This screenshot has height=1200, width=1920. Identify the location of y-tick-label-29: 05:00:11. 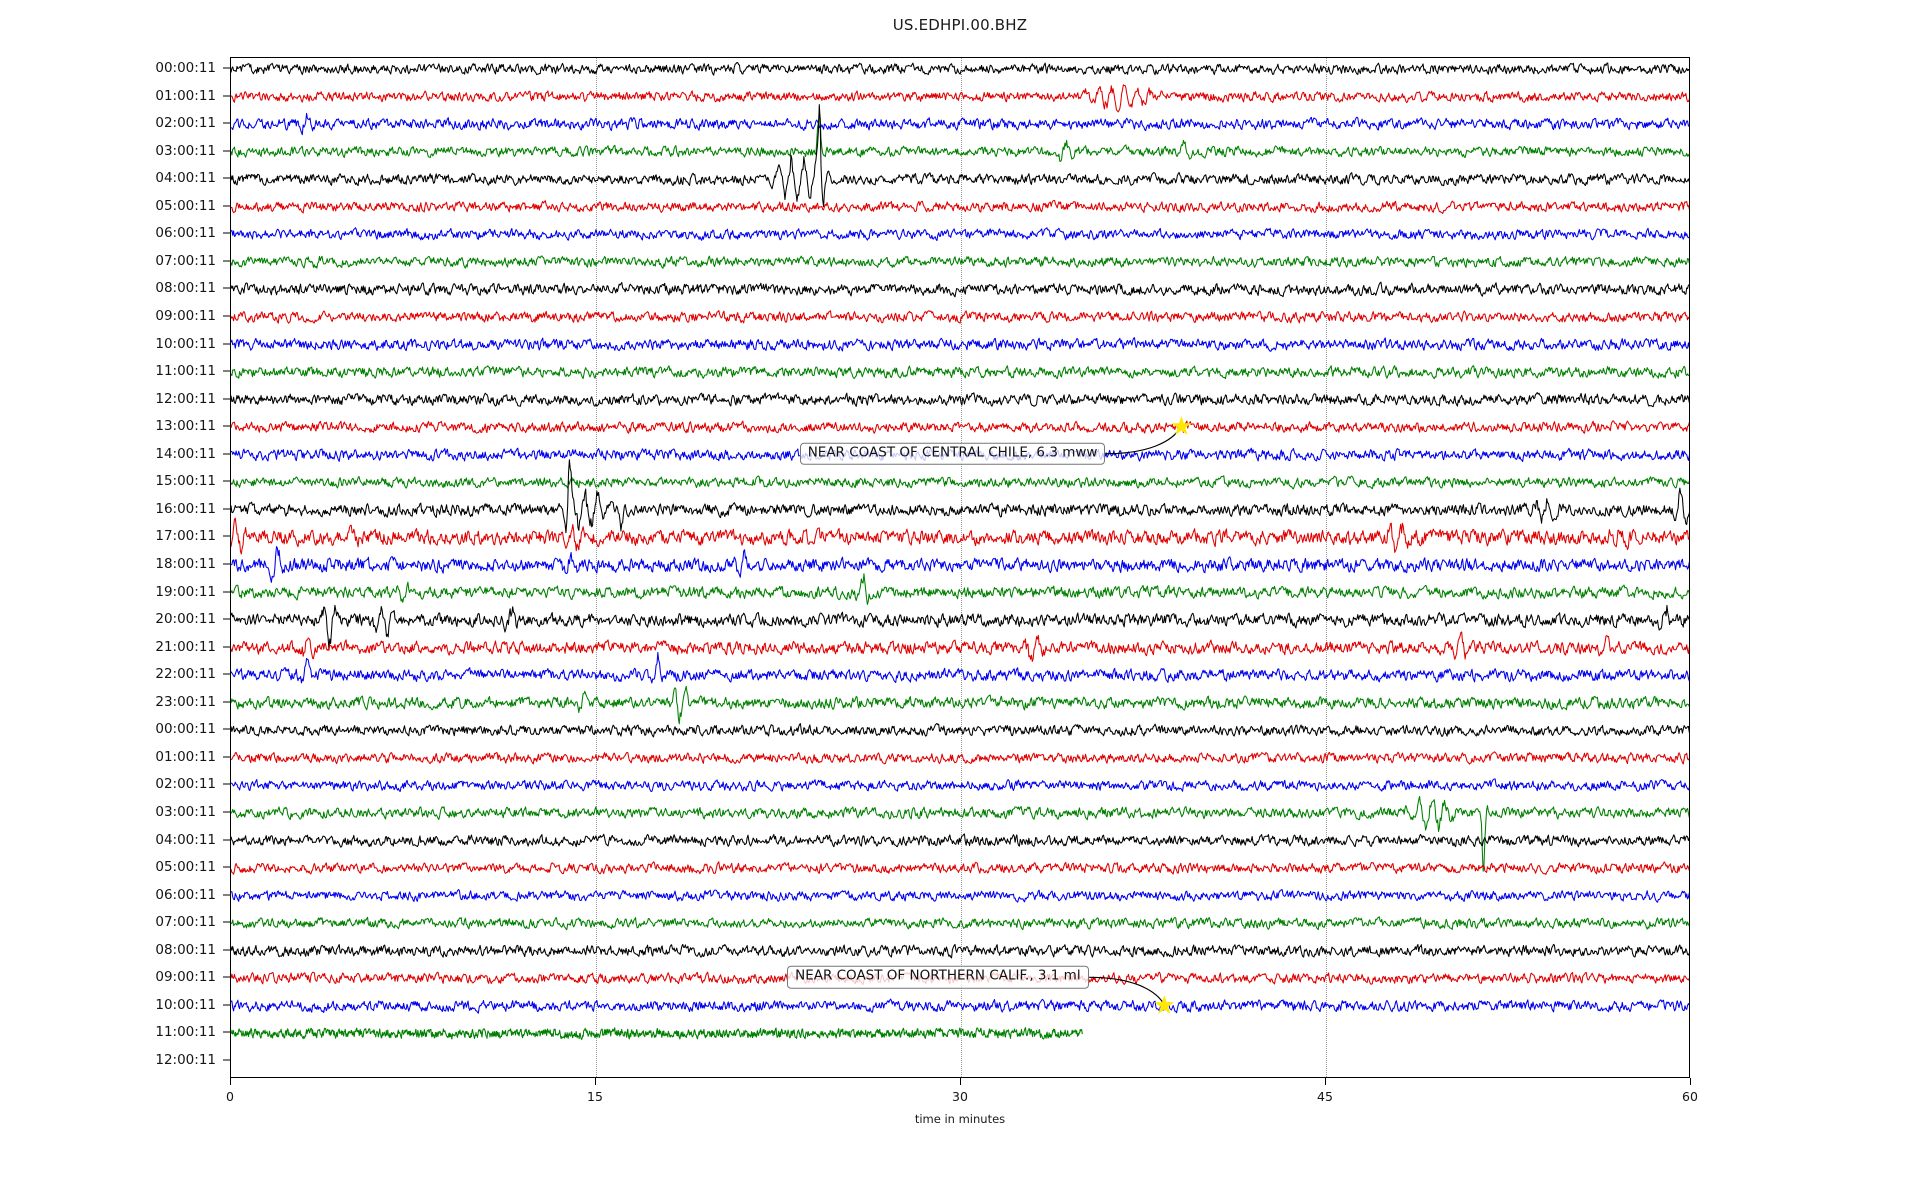
(185, 867).